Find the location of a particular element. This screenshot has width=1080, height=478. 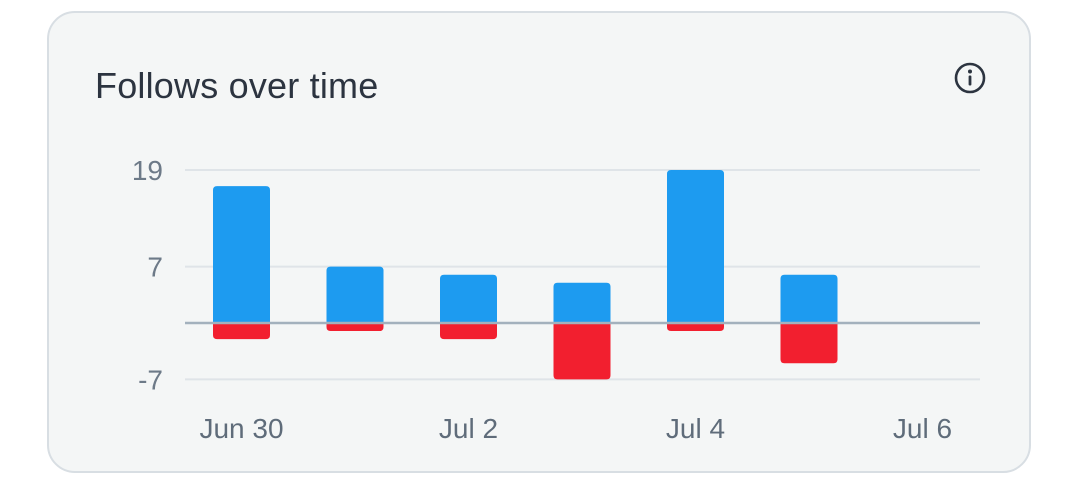

x-tick-label: Jul 2 is located at coordinates (468, 428).